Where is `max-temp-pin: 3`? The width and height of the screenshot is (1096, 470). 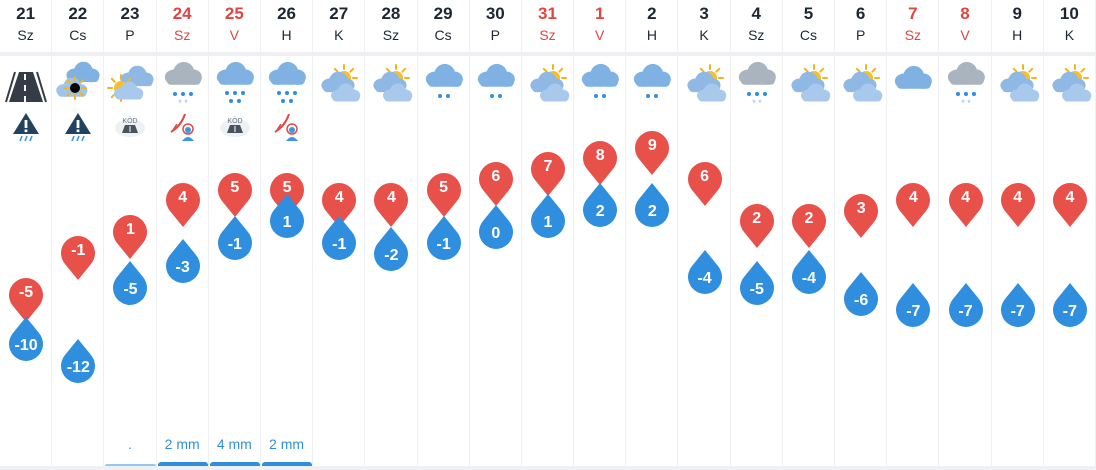 max-temp-pin: 3 is located at coordinates (861, 215).